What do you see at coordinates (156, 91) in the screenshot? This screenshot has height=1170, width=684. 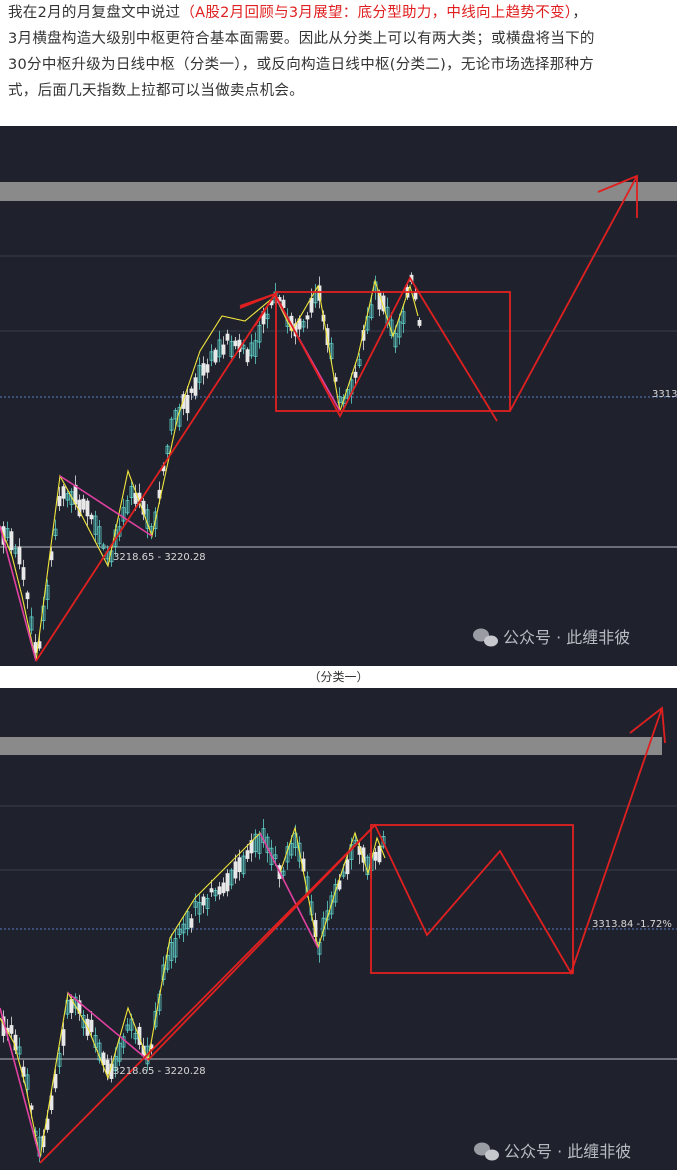 I see `article-line-4: 式，后面几天指数上拉都可以当做卖点机会。` at bounding box center [156, 91].